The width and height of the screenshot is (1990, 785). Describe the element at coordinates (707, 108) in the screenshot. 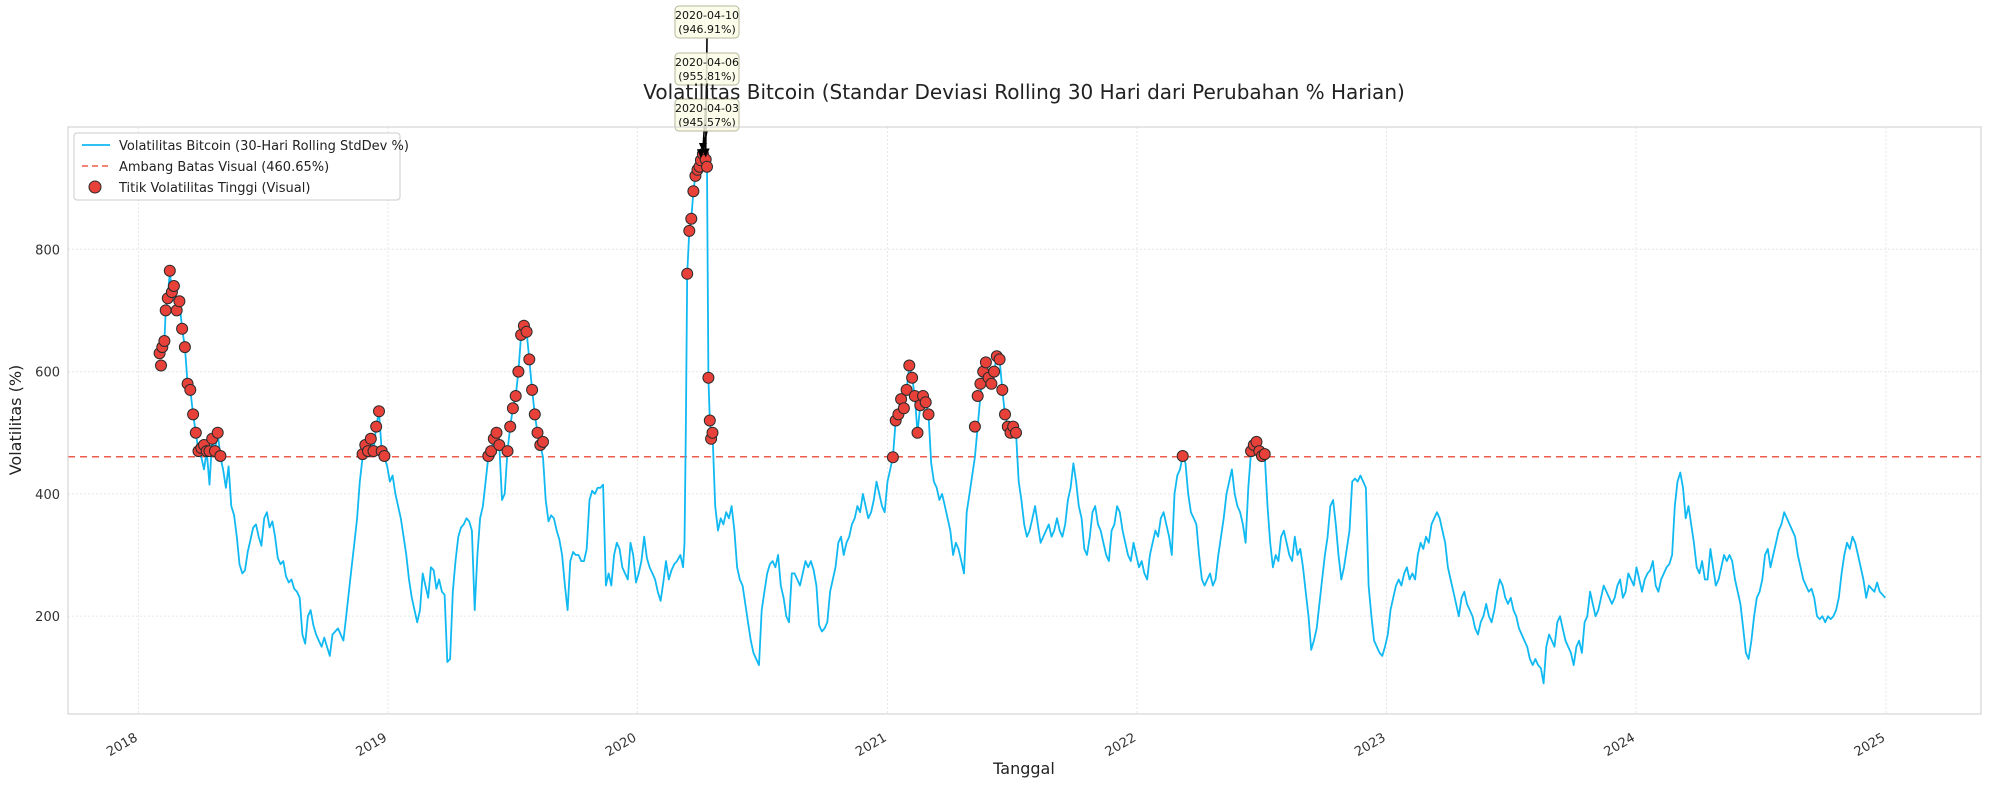

I see `annotation-label: 2020-04-03` at that location.